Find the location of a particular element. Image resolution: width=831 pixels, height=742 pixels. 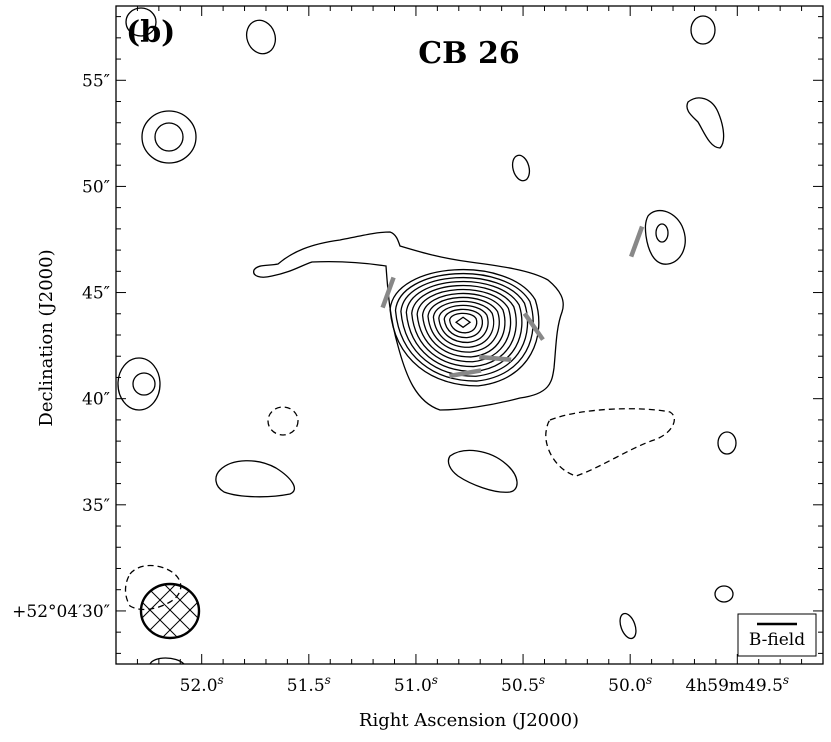

y-tick-label: 35″ is located at coordinates (96, 506).